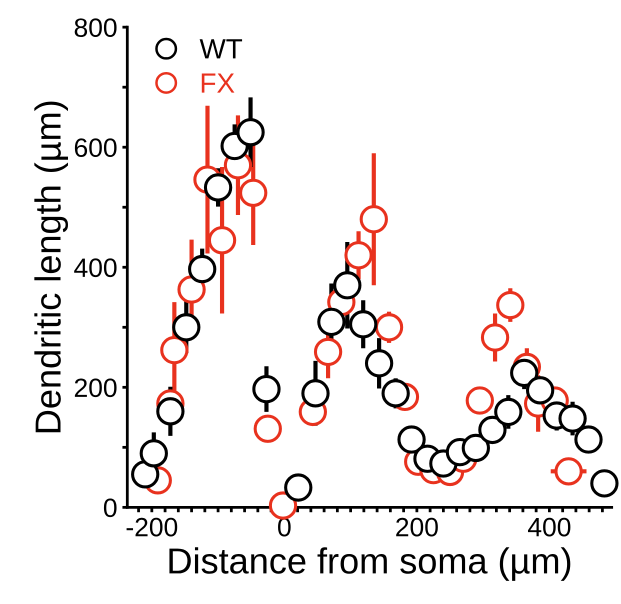  What do you see at coordinates (95, 27) in the screenshot?
I see `y-tick-label: 800` at bounding box center [95, 27].